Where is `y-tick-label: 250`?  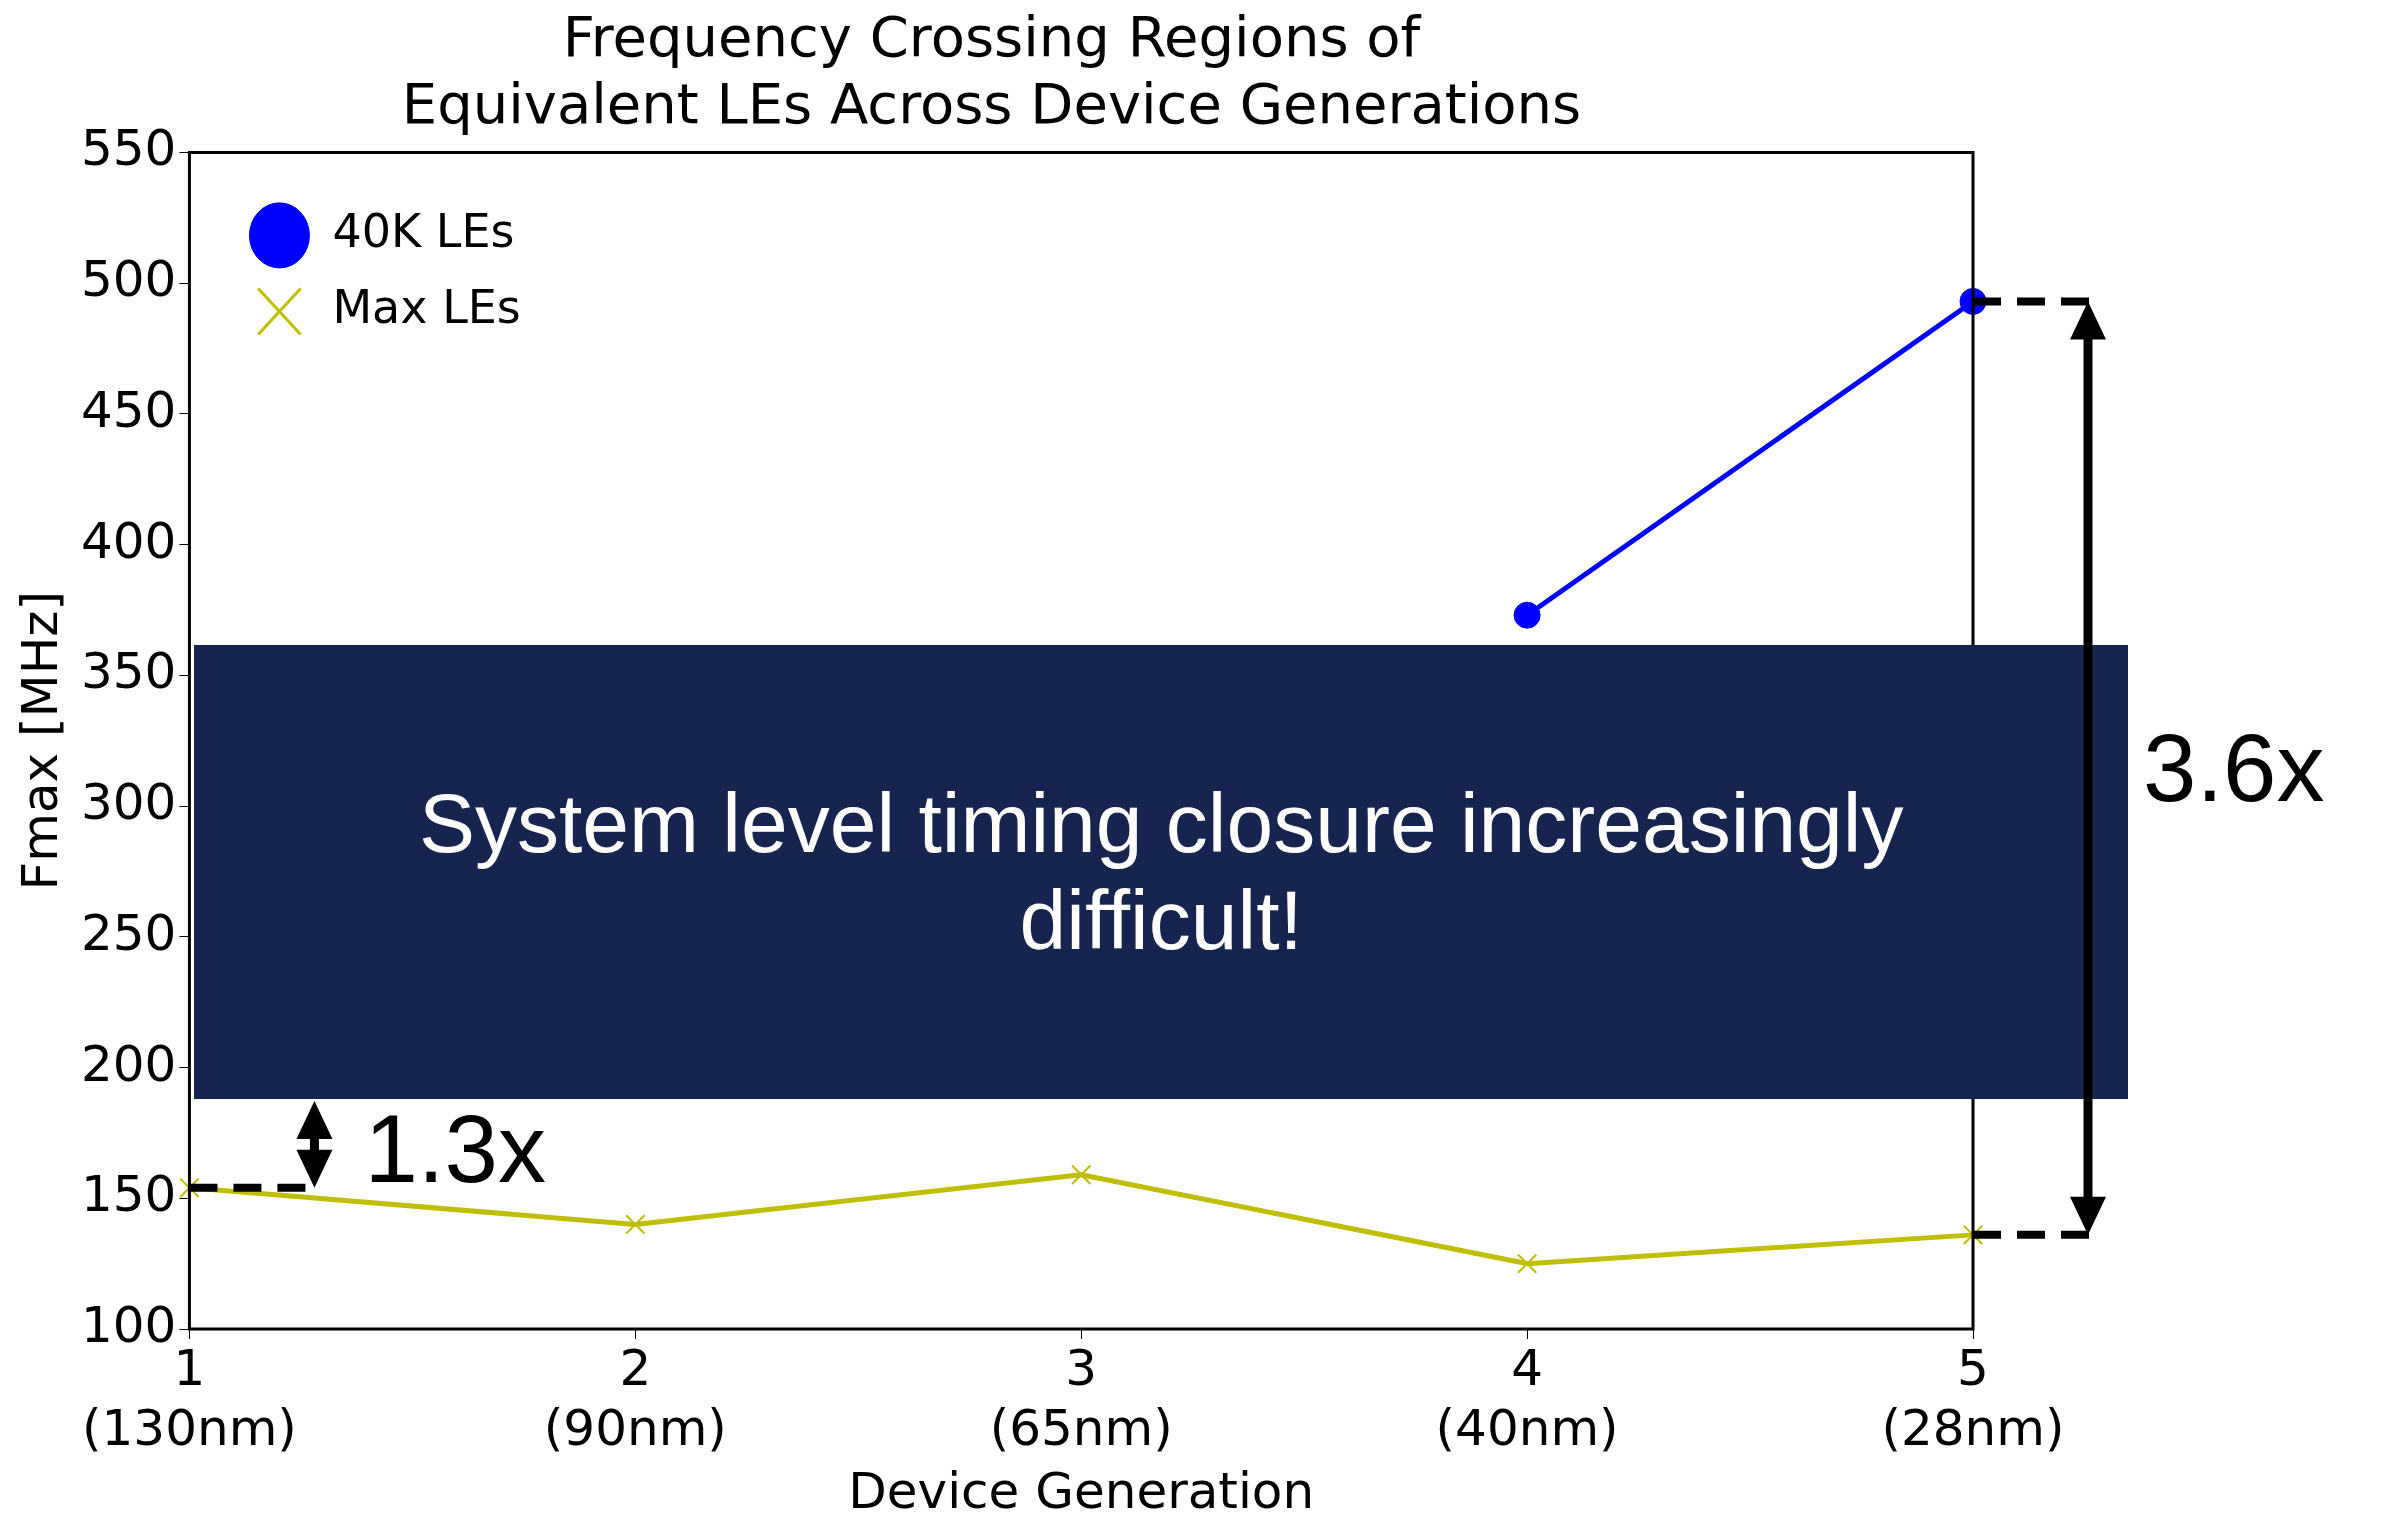 y-tick-label: 250 is located at coordinates (129, 932).